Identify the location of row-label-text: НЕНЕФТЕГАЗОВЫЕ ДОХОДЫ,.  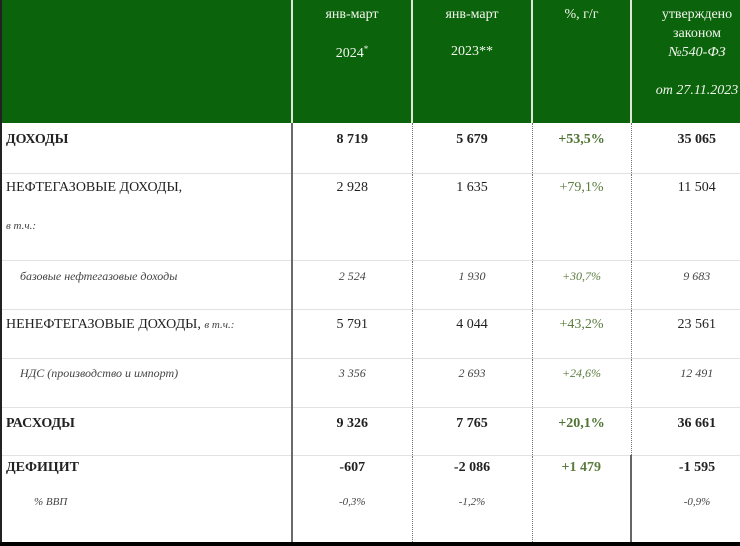
(103, 324).